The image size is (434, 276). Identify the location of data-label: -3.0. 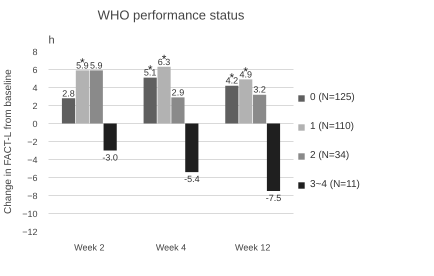
(110, 157).